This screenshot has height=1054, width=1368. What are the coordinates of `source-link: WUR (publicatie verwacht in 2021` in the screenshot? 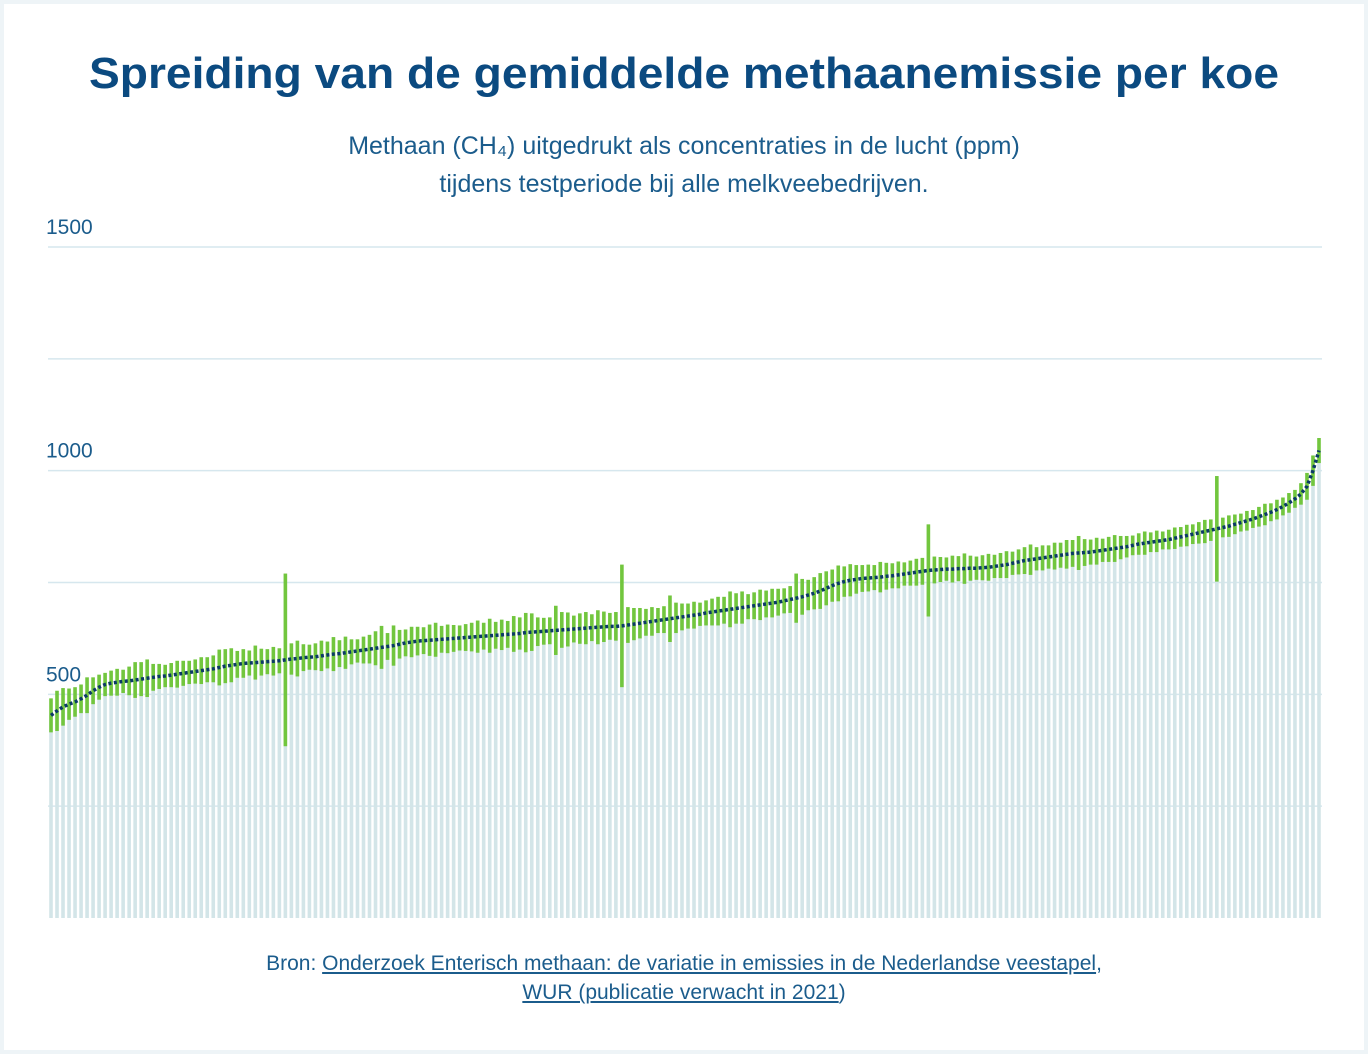 It's located at (680, 992).